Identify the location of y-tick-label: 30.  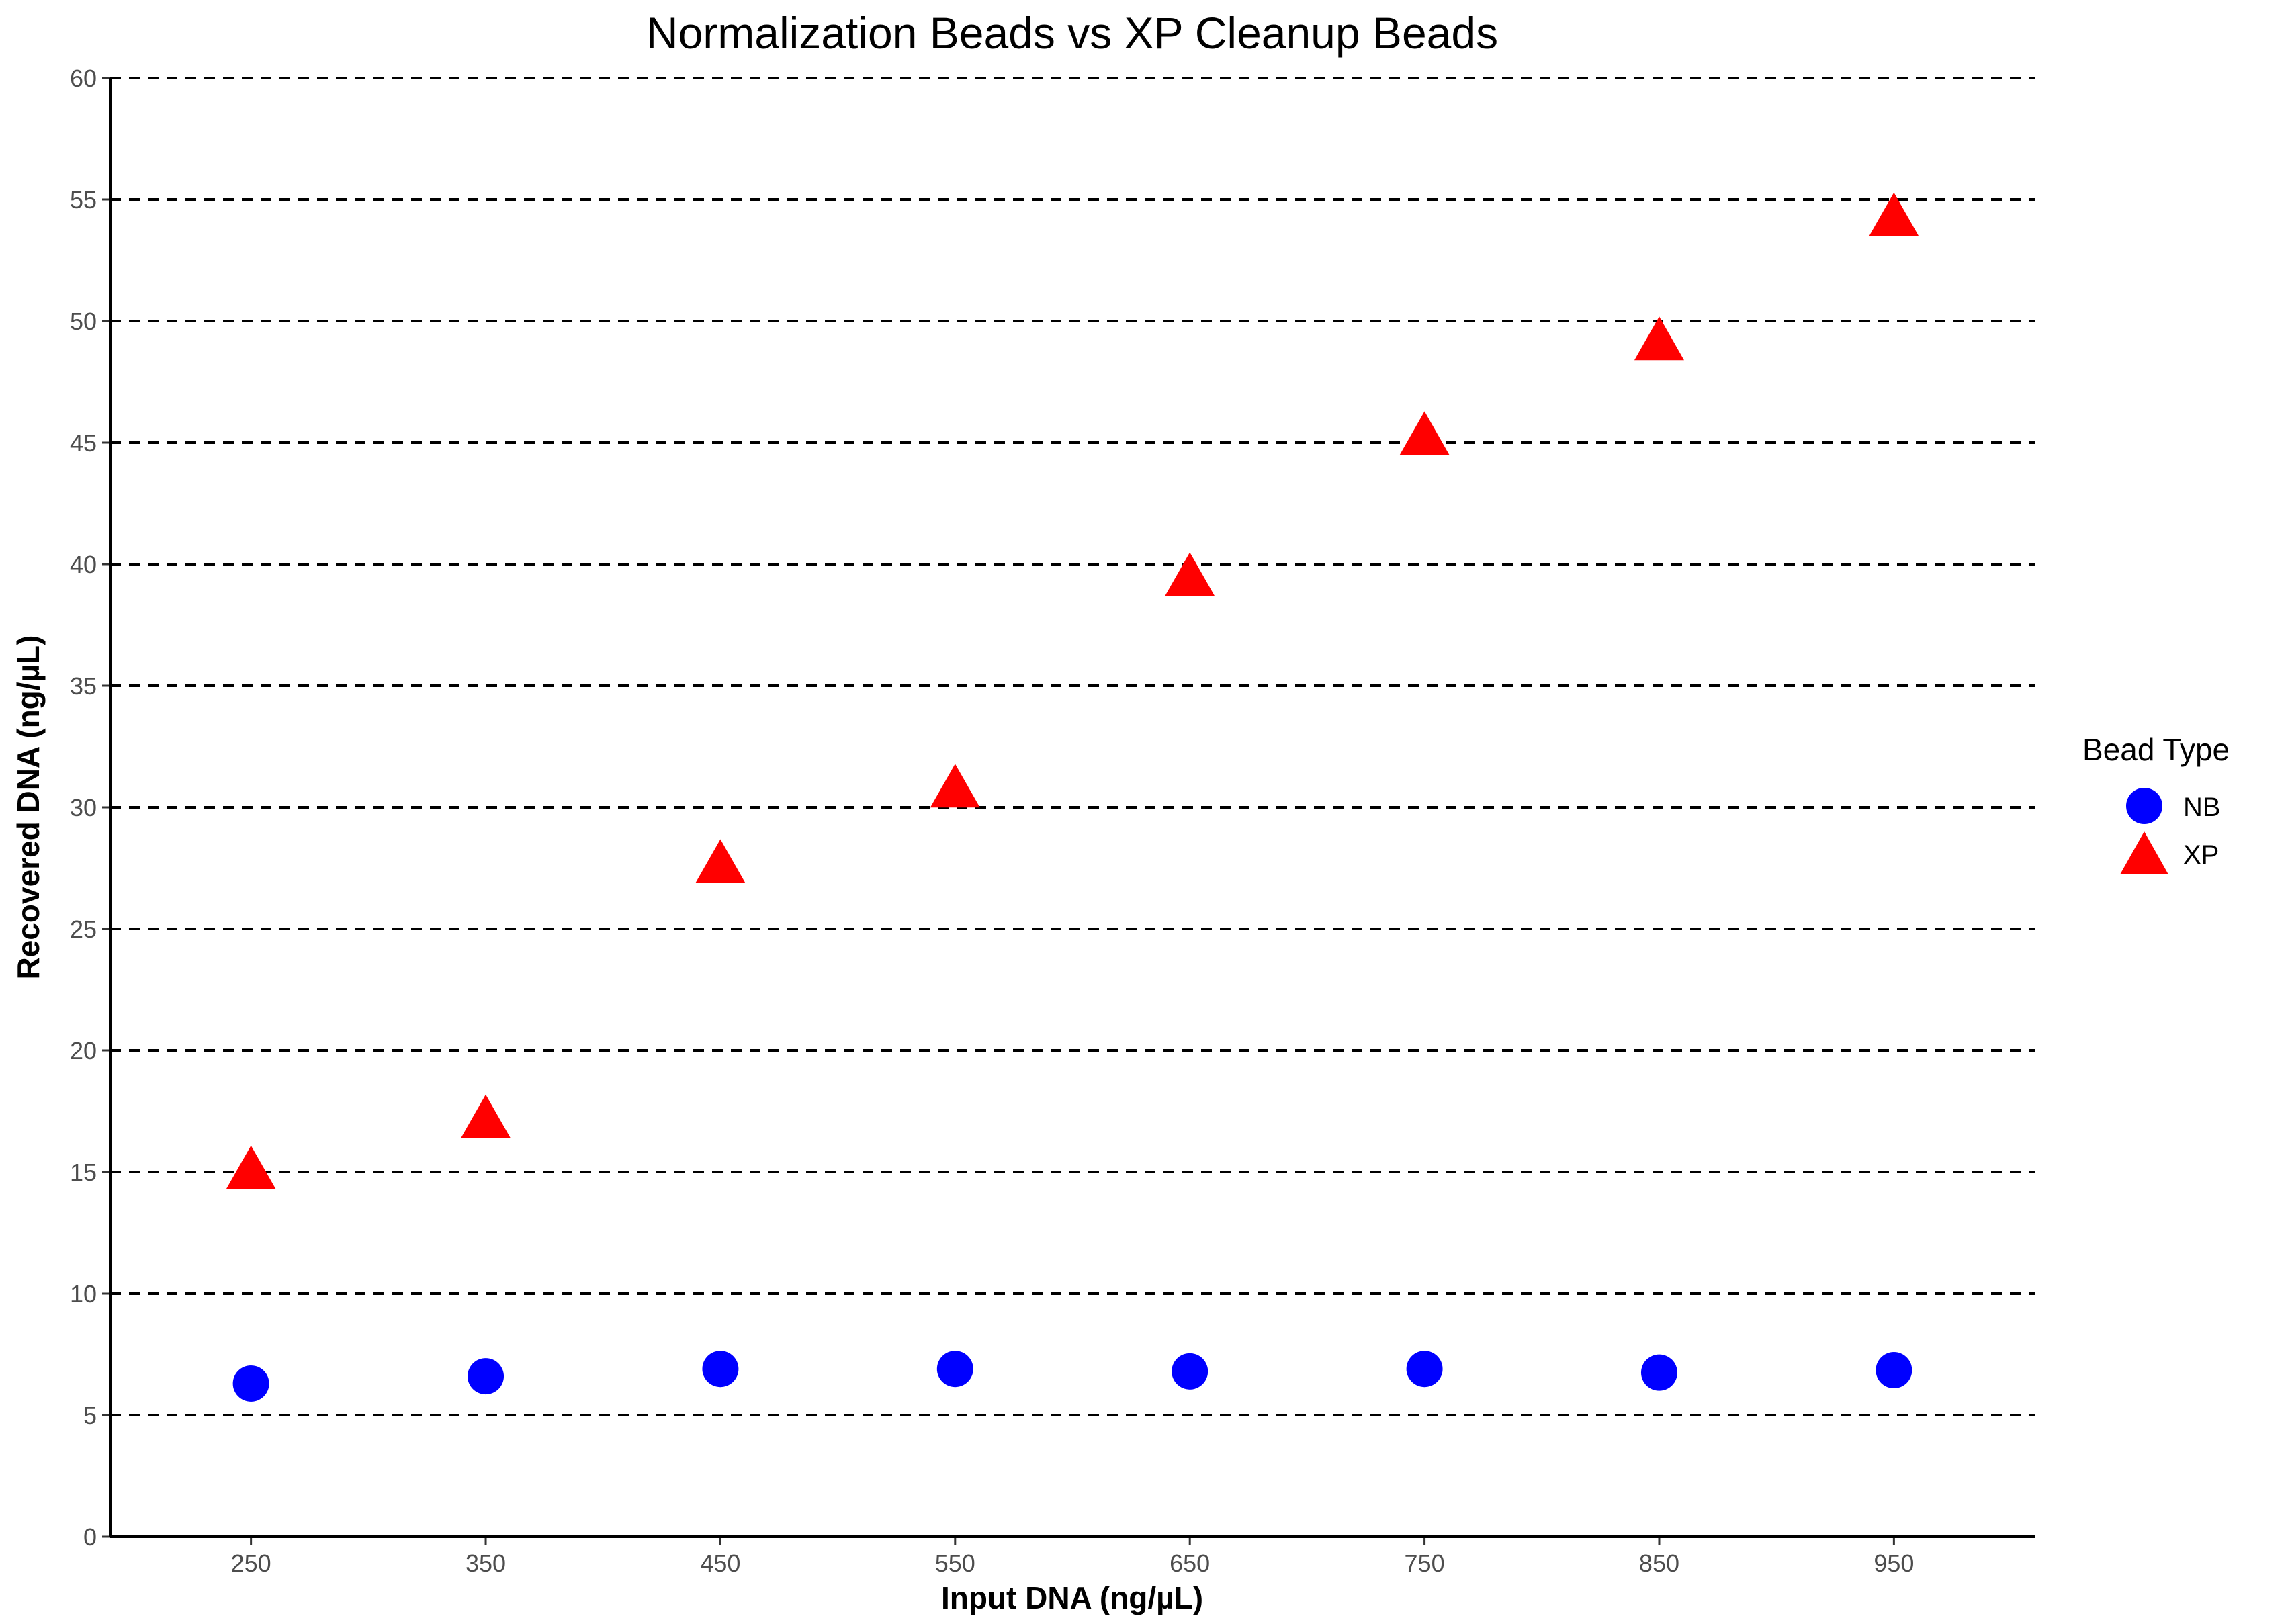
(83, 807).